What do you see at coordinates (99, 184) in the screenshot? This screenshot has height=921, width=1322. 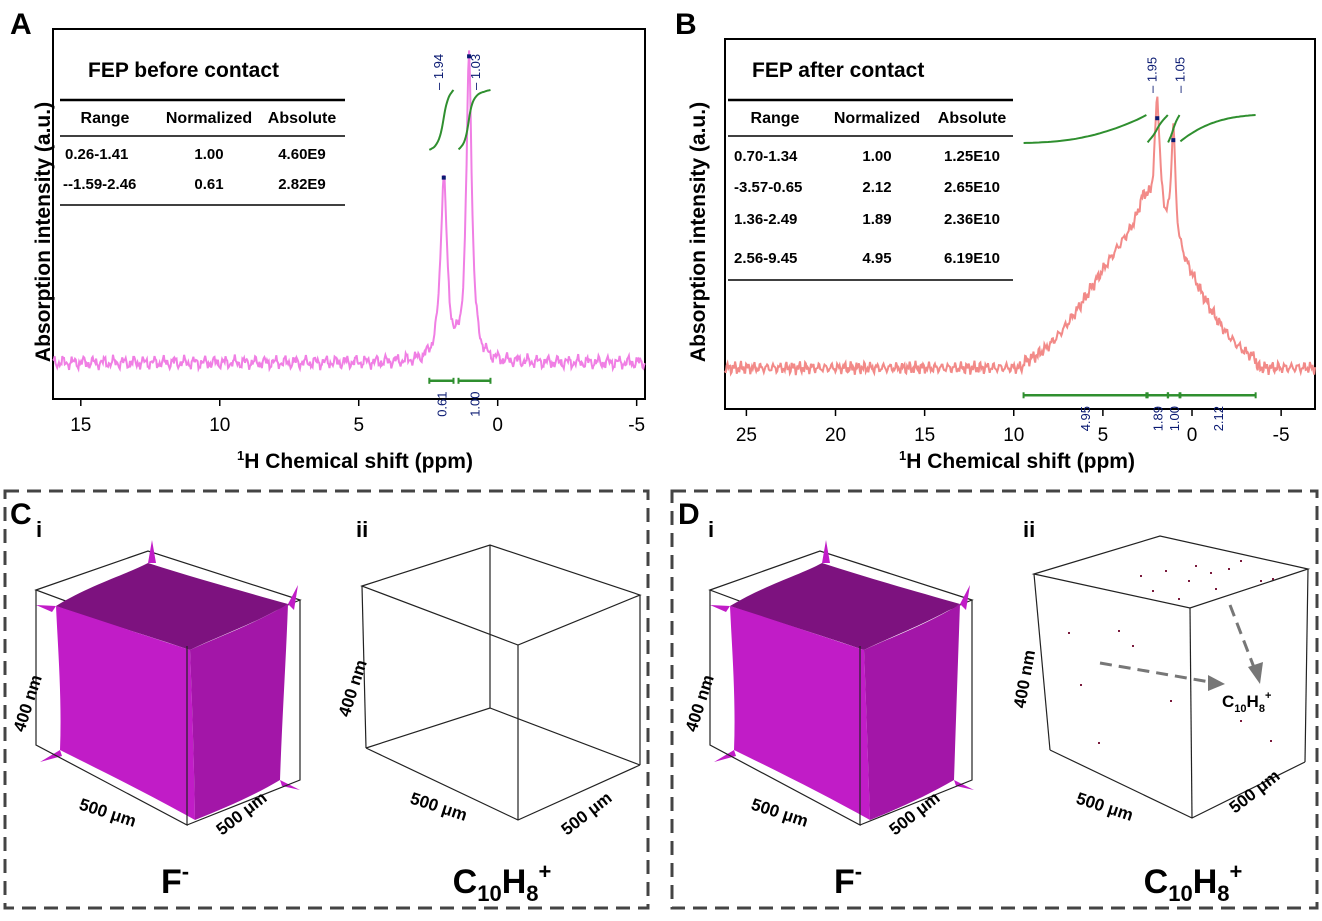 I see `panel-a-row-2-range: --1.59-2.46` at bounding box center [99, 184].